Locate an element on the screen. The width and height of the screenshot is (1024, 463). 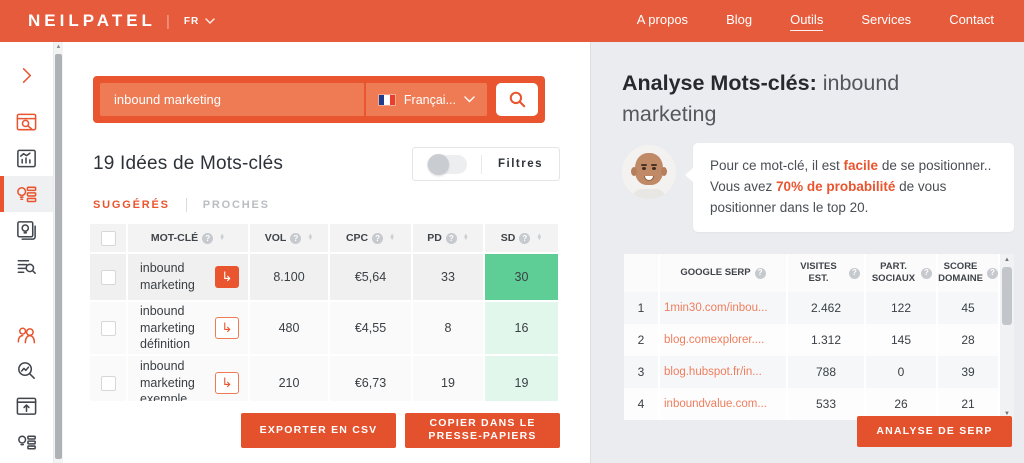
keyword-label: inbound marketing définition is located at coordinates (167, 327).